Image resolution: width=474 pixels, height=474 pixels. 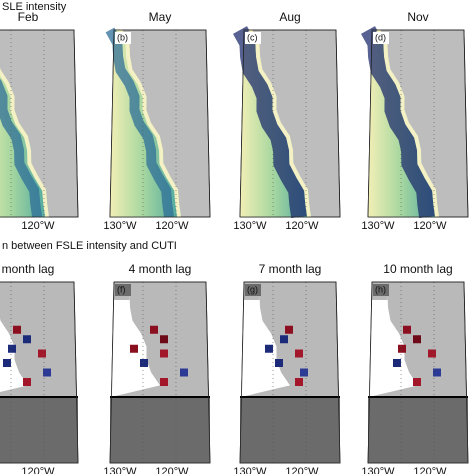 What do you see at coordinates (160, 269) in the screenshot?
I see `panel-title: 4 month lag` at bounding box center [160, 269].